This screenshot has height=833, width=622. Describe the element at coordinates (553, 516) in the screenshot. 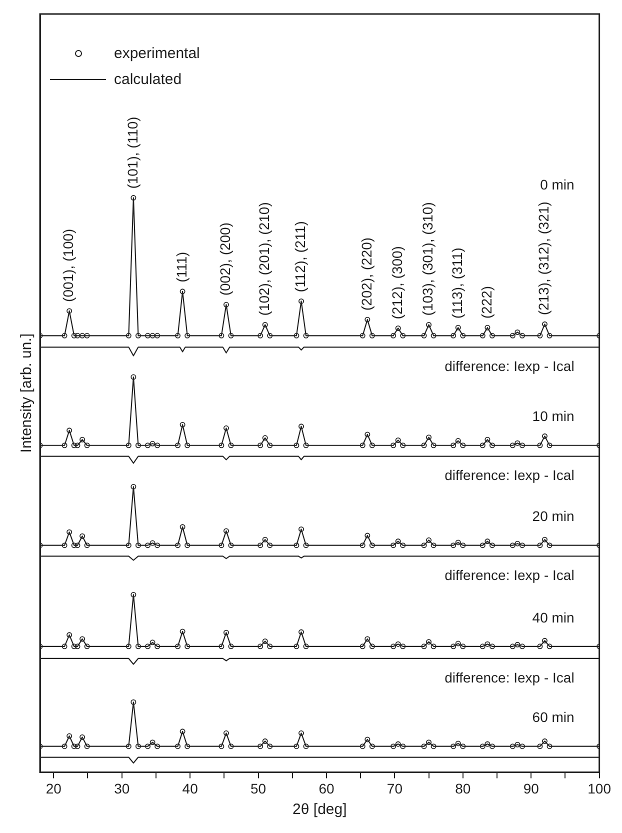

I see `annotation: 20 min` at that location.